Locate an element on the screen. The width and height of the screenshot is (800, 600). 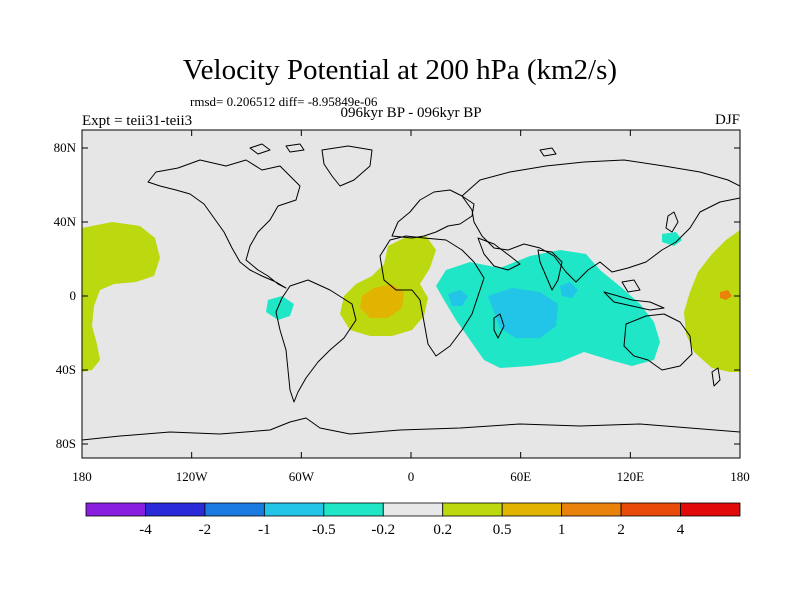
colorbar-label: 4 is located at coordinates (681, 530).